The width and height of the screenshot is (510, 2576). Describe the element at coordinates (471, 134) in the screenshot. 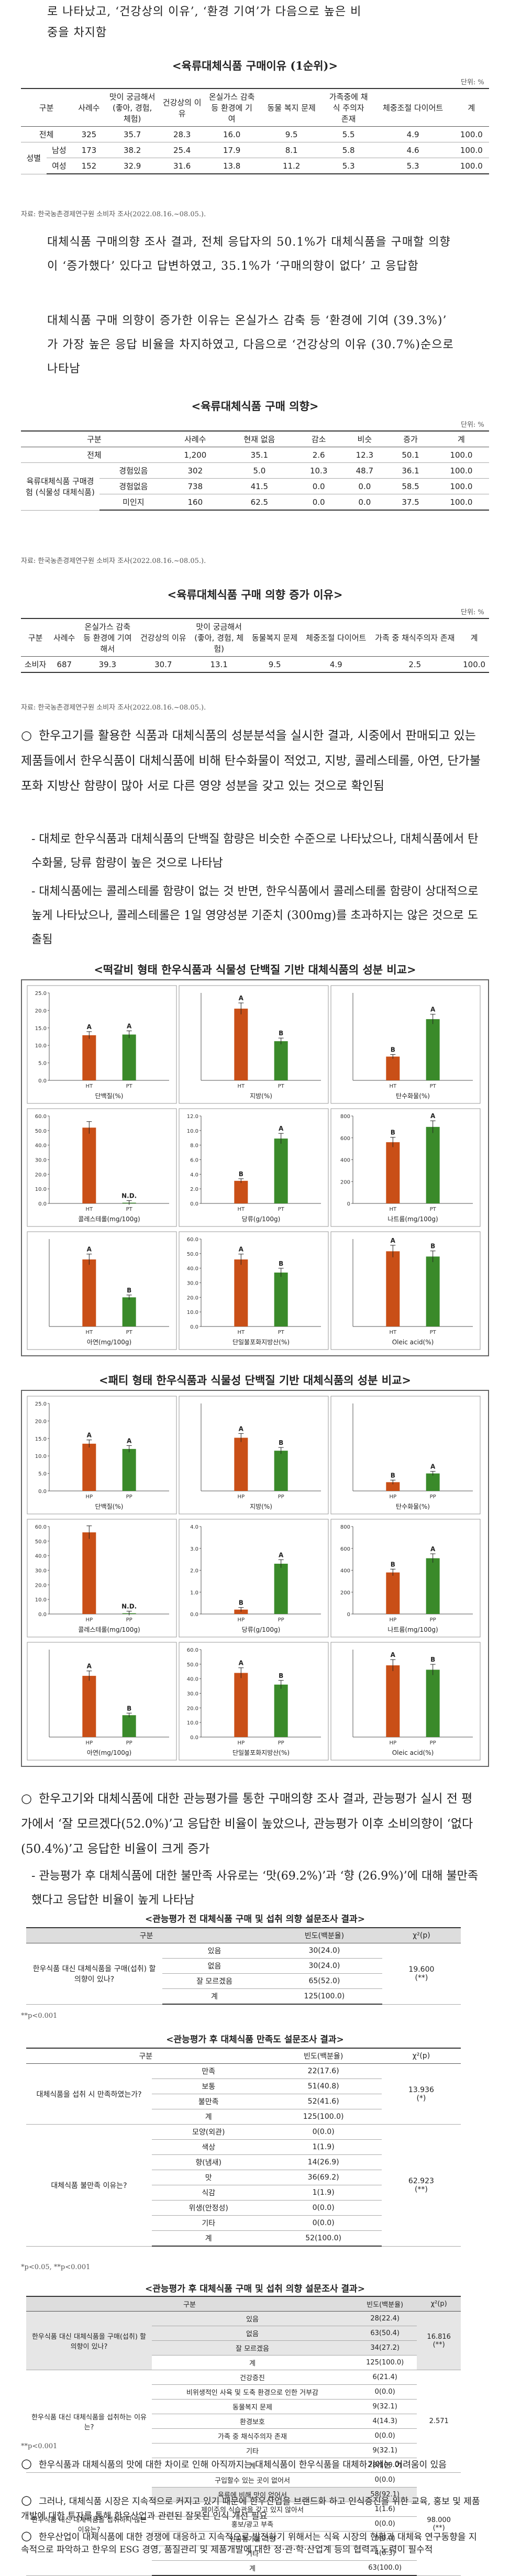

I see `table-cell: 100.0` at that location.